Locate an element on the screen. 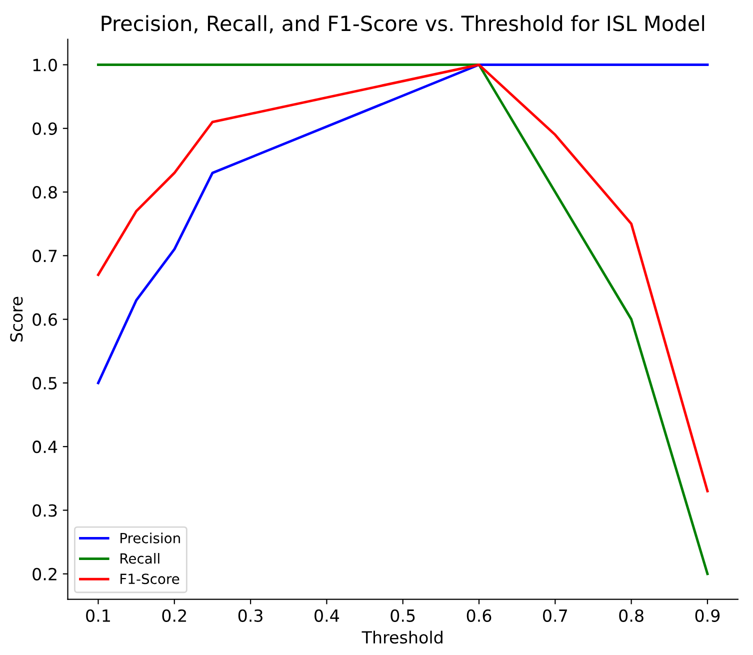 This screenshot has width=753, height=655. x-tick-label: 0.2 is located at coordinates (174, 615).